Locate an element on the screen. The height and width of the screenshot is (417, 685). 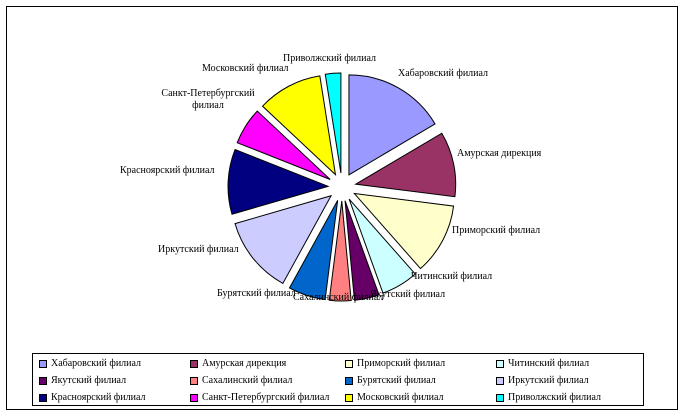
legend-label: Сахалинский филиал is located at coordinates (247, 380).